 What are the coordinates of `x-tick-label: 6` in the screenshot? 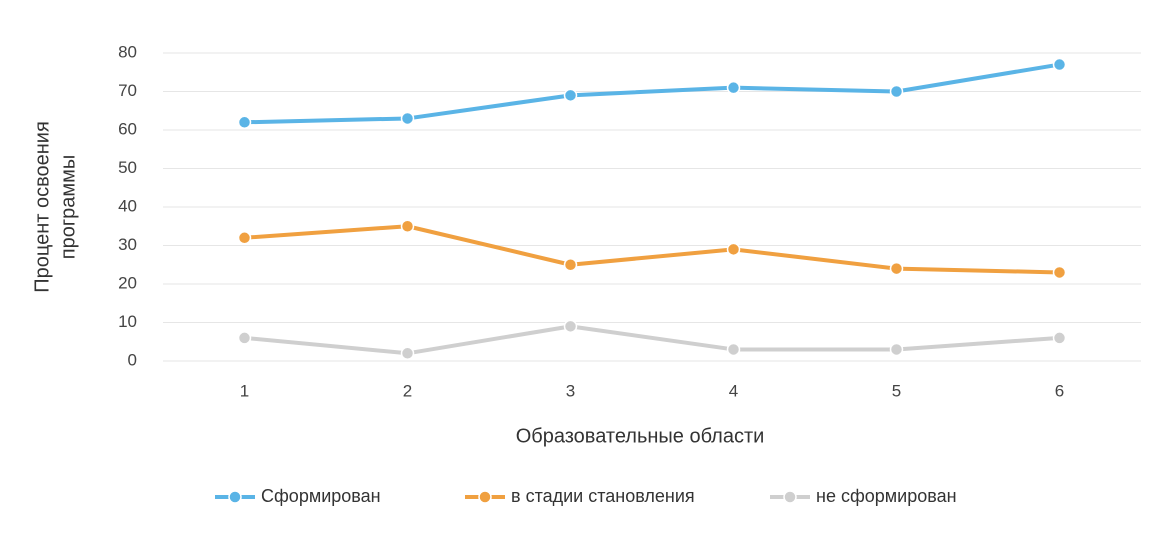 It's located at (1059, 390).